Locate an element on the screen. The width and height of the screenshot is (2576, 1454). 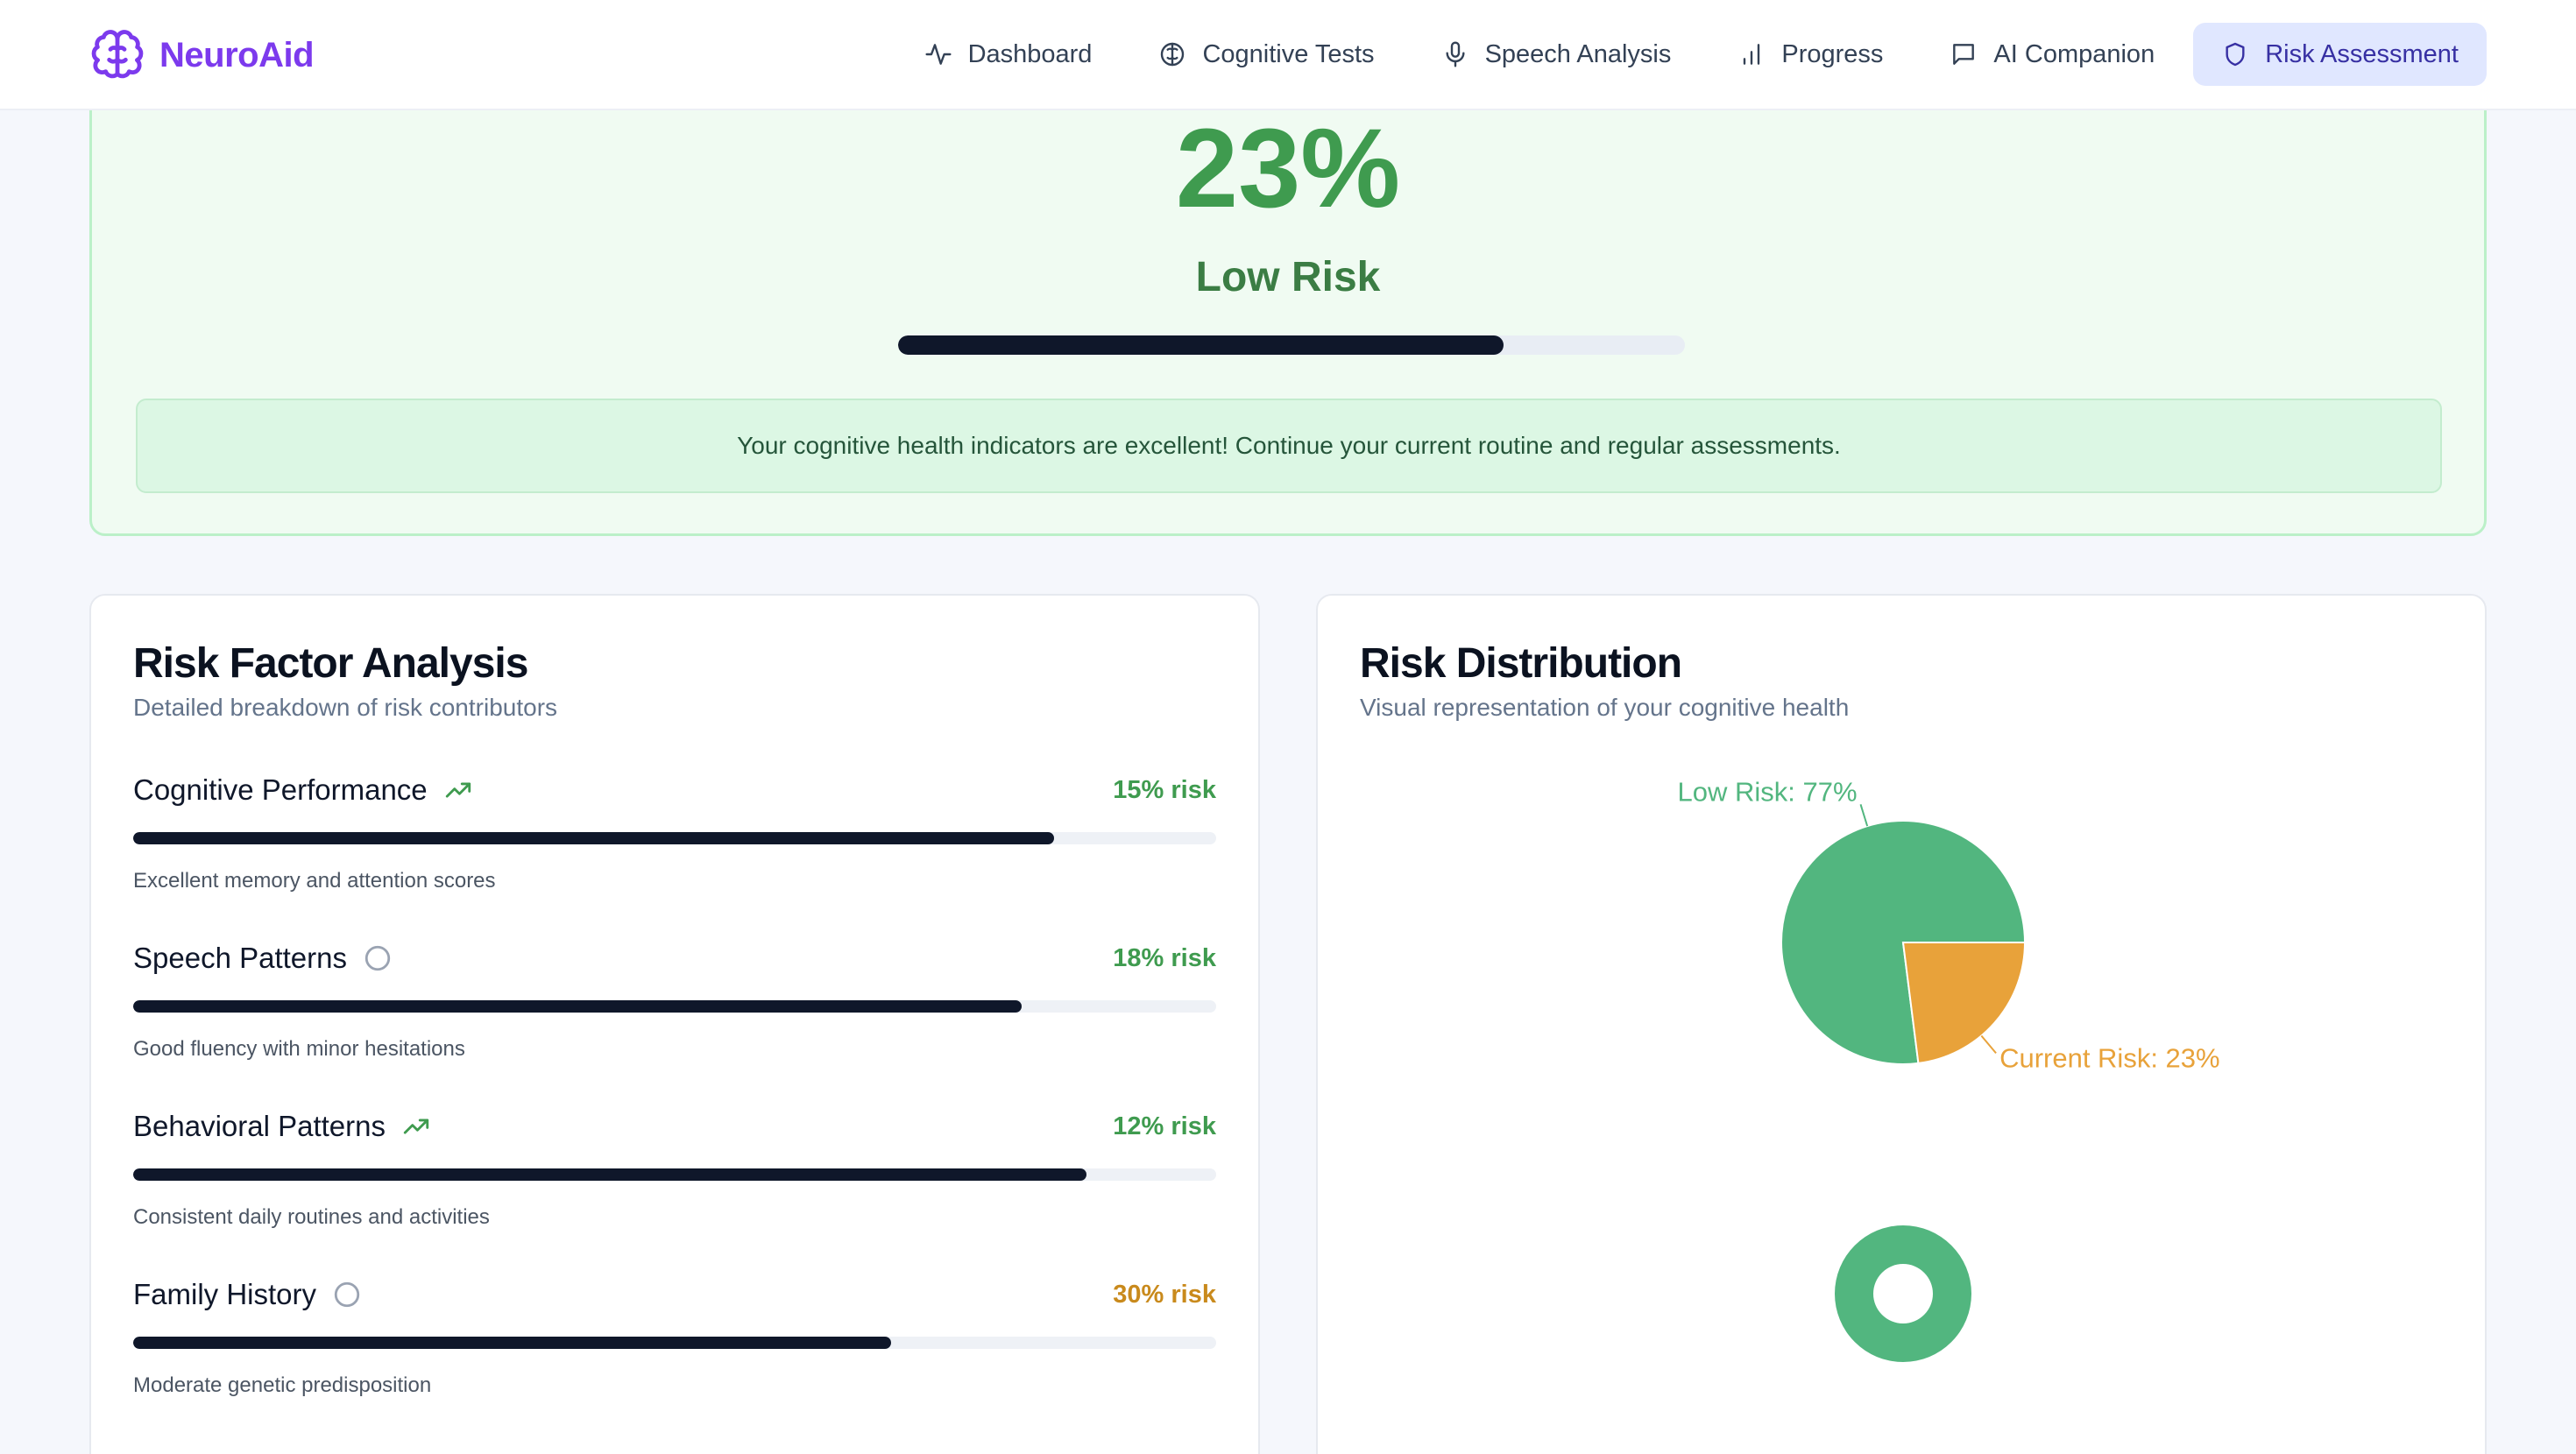
brand: NeuroAid is located at coordinates (202, 55).